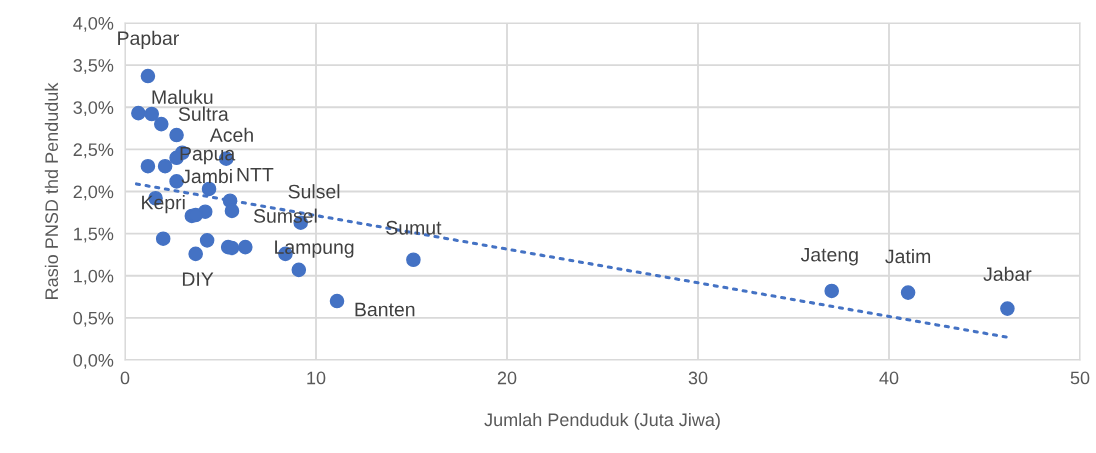 This screenshot has height=453, width=1096. What do you see at coordinates (125, 378) in the screenshot?
I see `x-tick-label: 0` at bounding box center [125, 378].